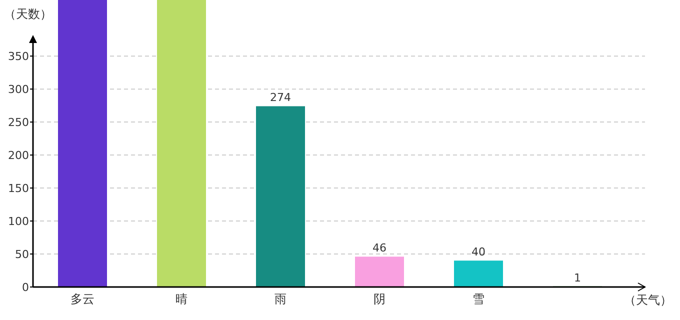  I want to click on data-label: 46, so click(379, 248).